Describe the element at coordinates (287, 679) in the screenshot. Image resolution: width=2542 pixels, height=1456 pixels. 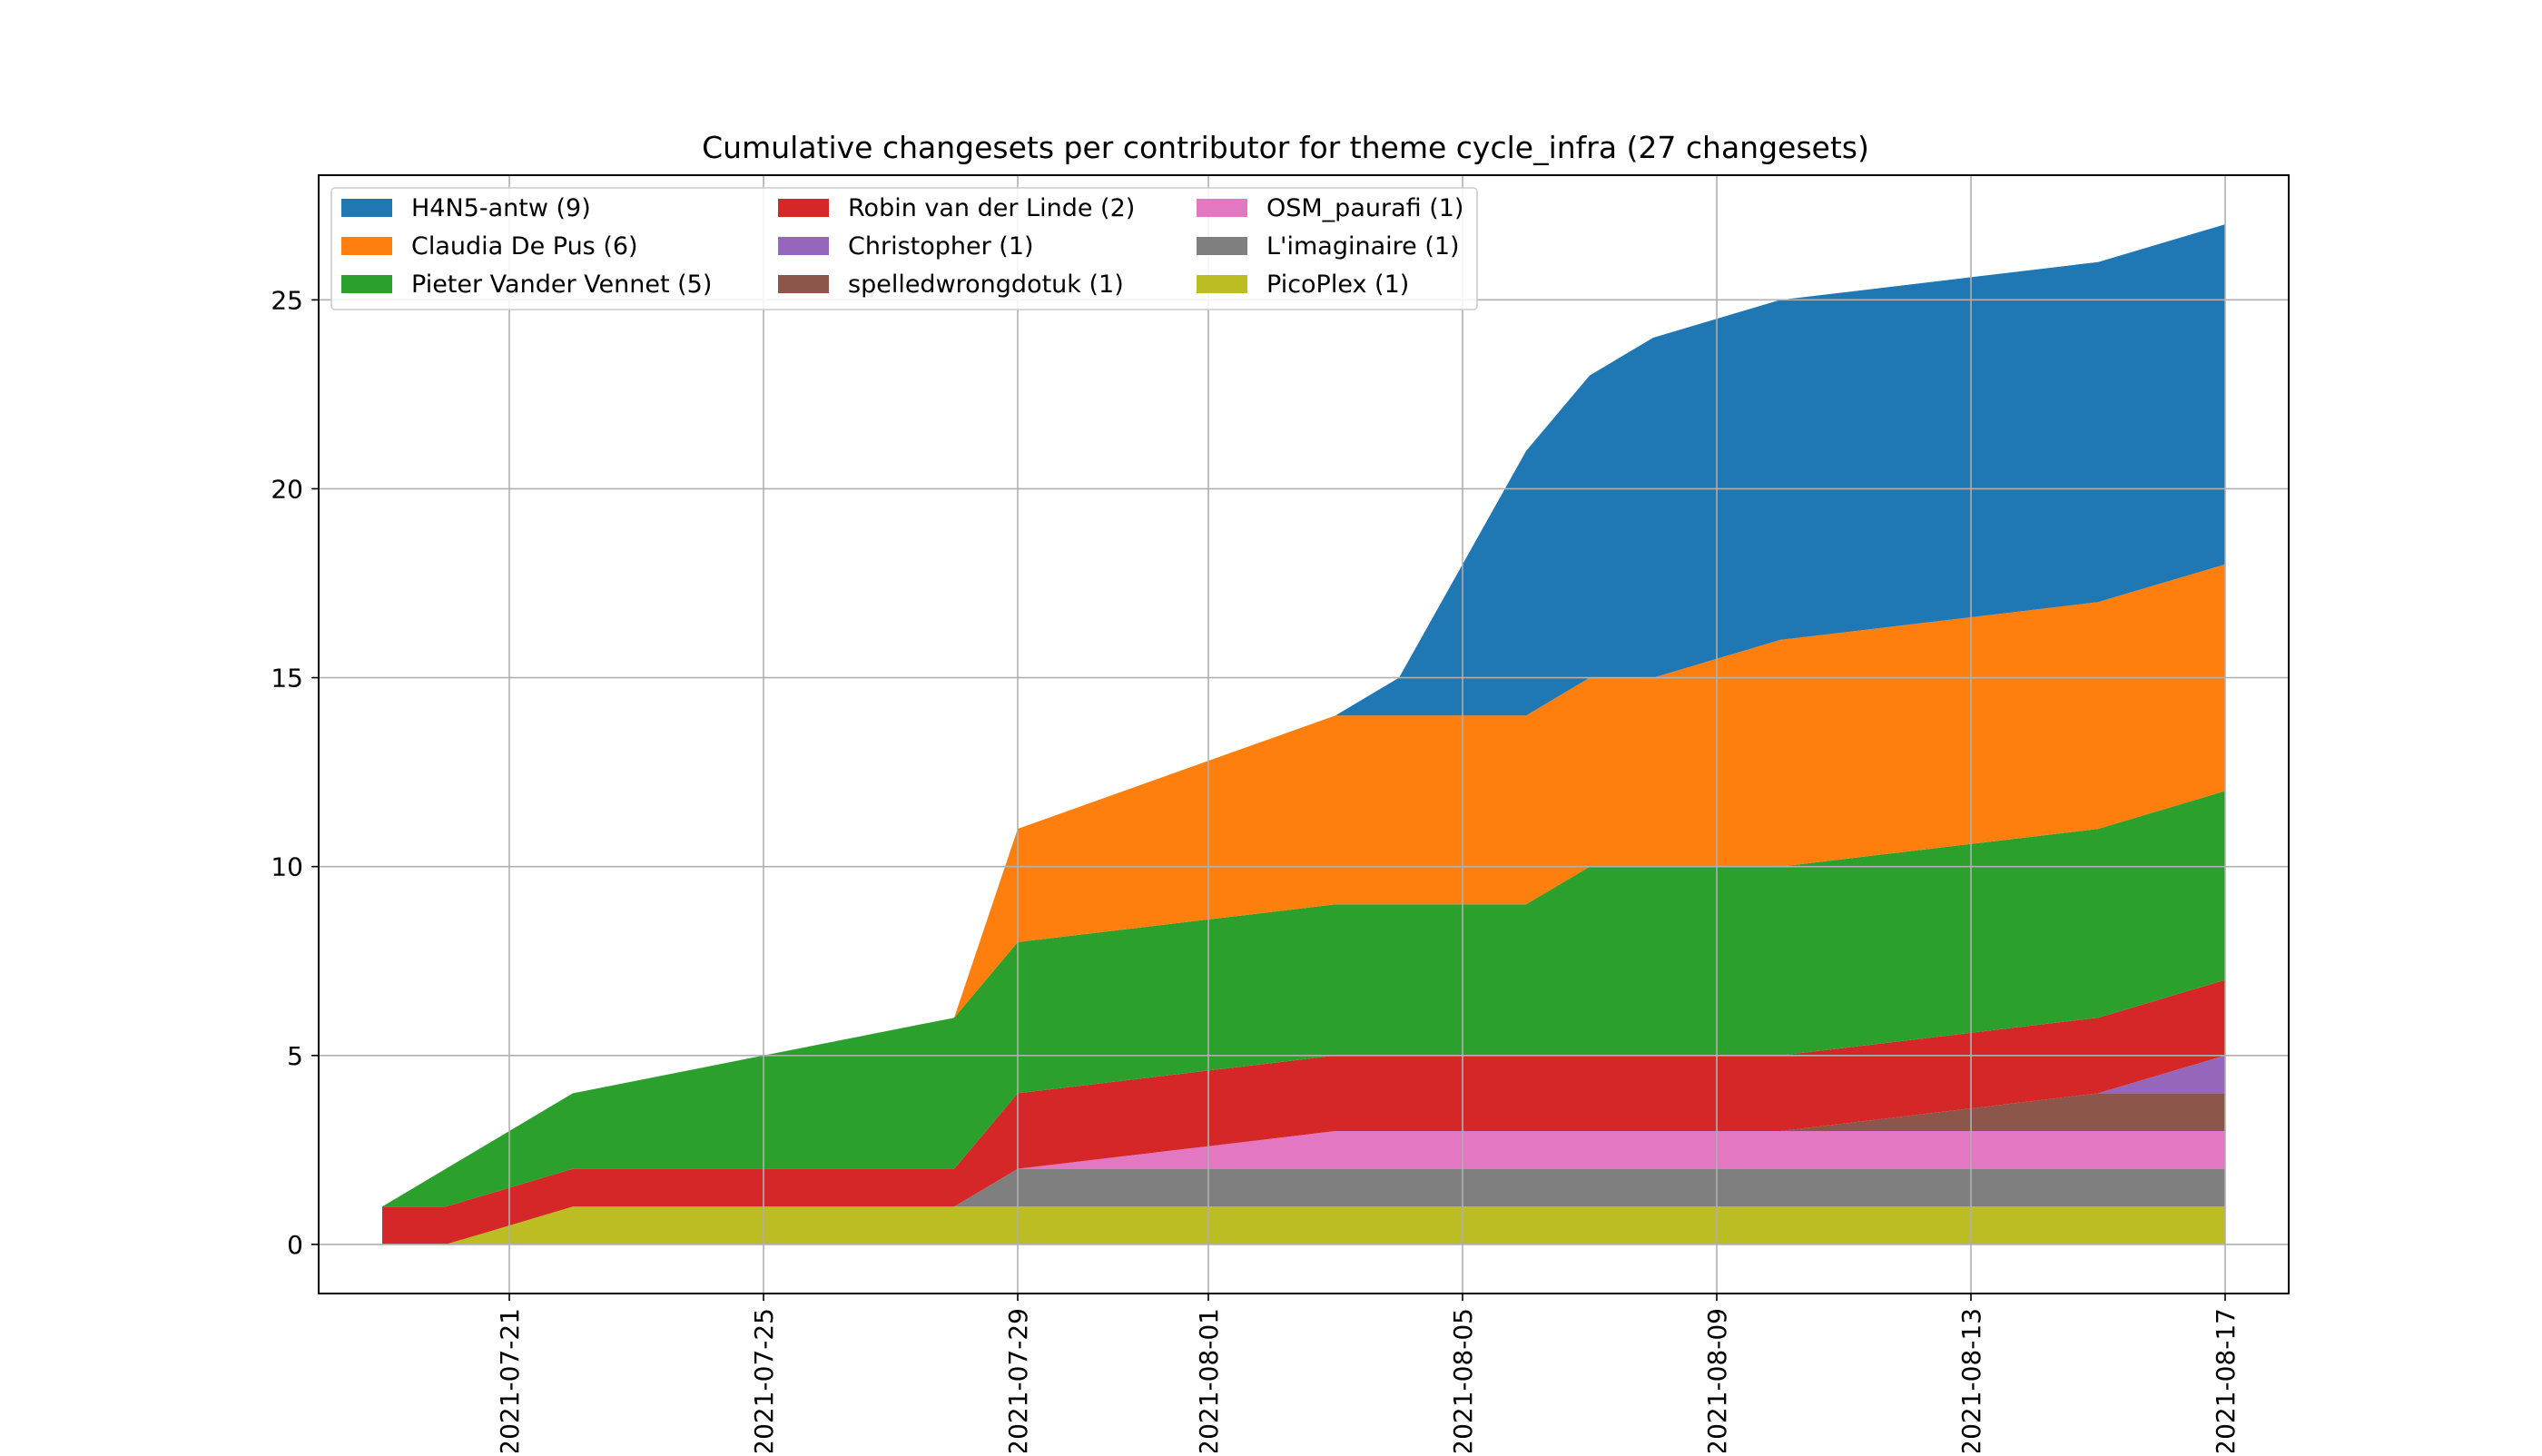
I see `y-tick-label: 15` at that location.